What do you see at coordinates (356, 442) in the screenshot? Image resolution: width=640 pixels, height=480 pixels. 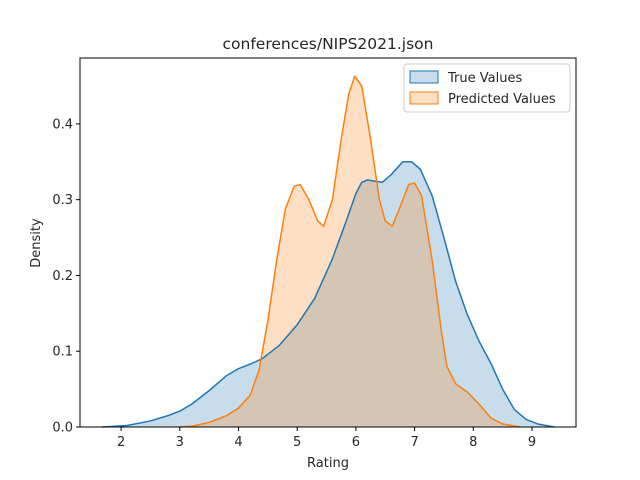 I see `x-tick-label-4: 6` at bounding box center [356, 442].